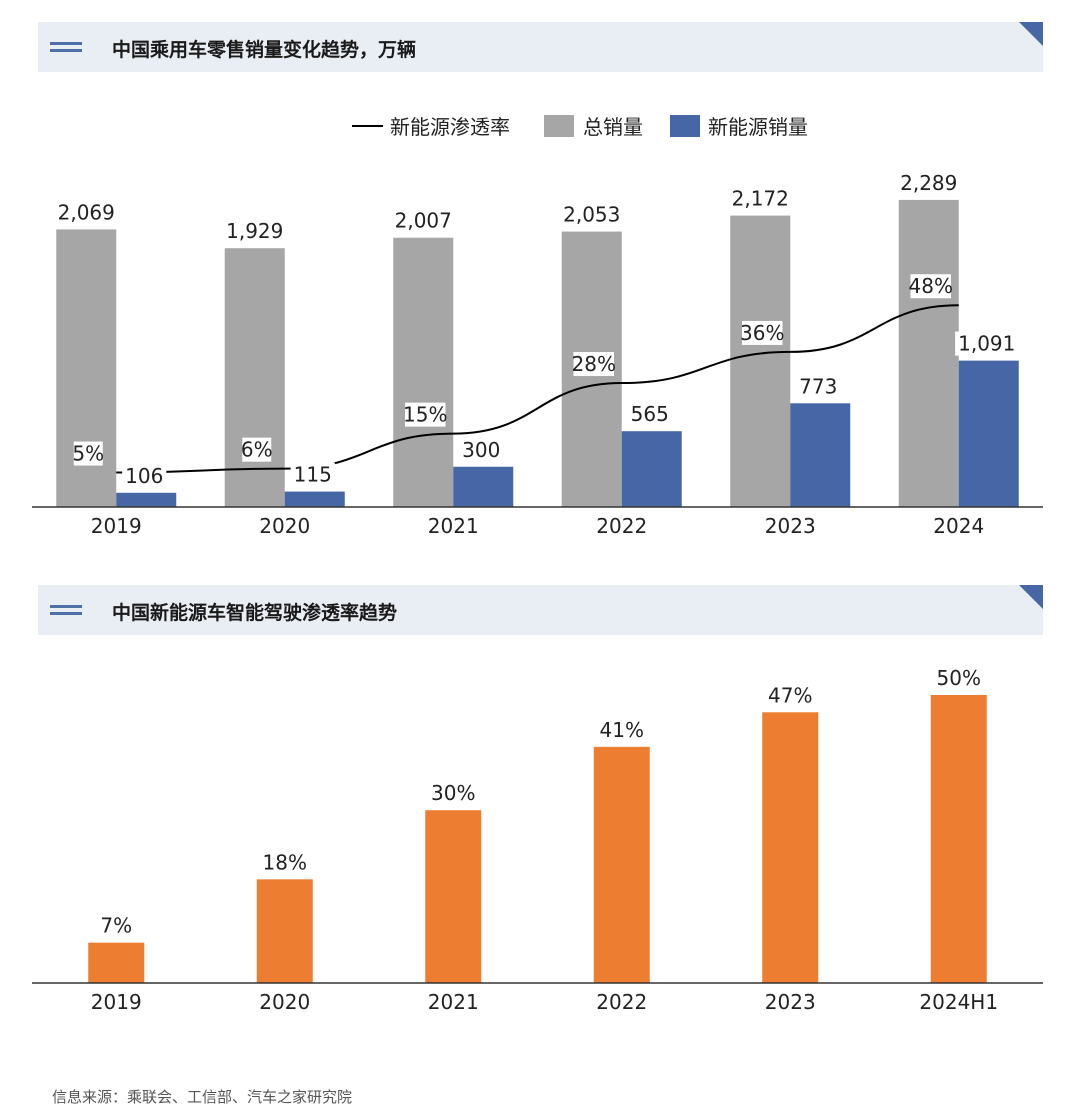 The image size is (1080, 1112). What do you see at coordinates (621, 864) in the screenshot?
I see `bar-adas-2022` at bounding box center [621, 864].